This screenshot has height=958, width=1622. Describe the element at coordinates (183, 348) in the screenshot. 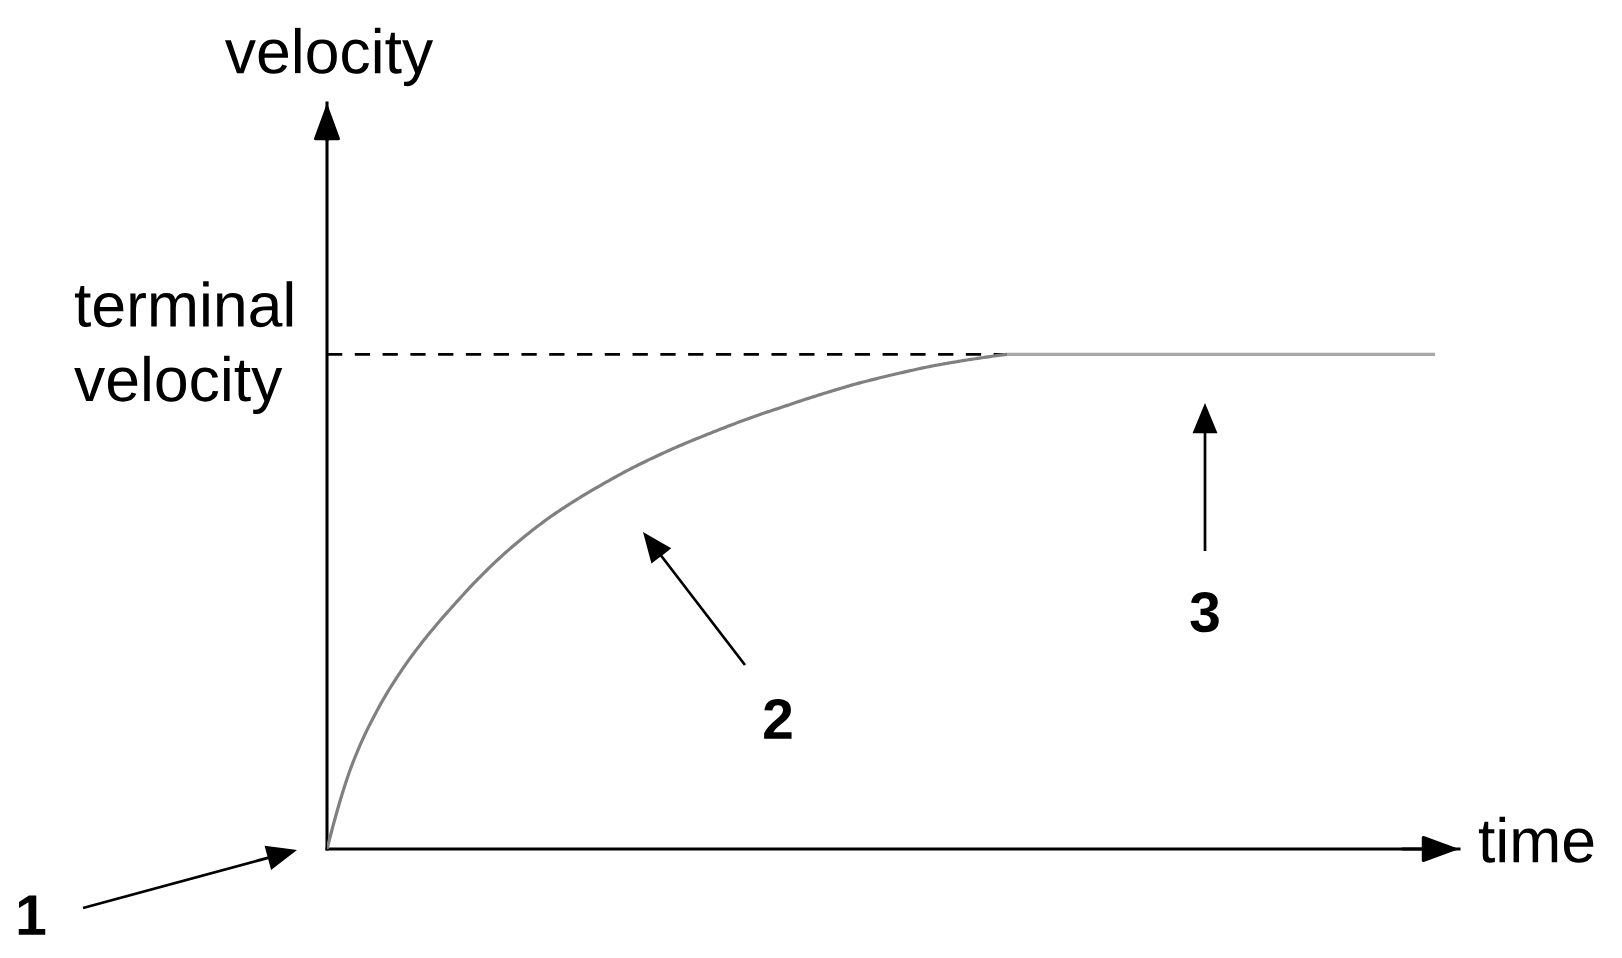

I see `ref-line-label: terminal velocity` at that location.